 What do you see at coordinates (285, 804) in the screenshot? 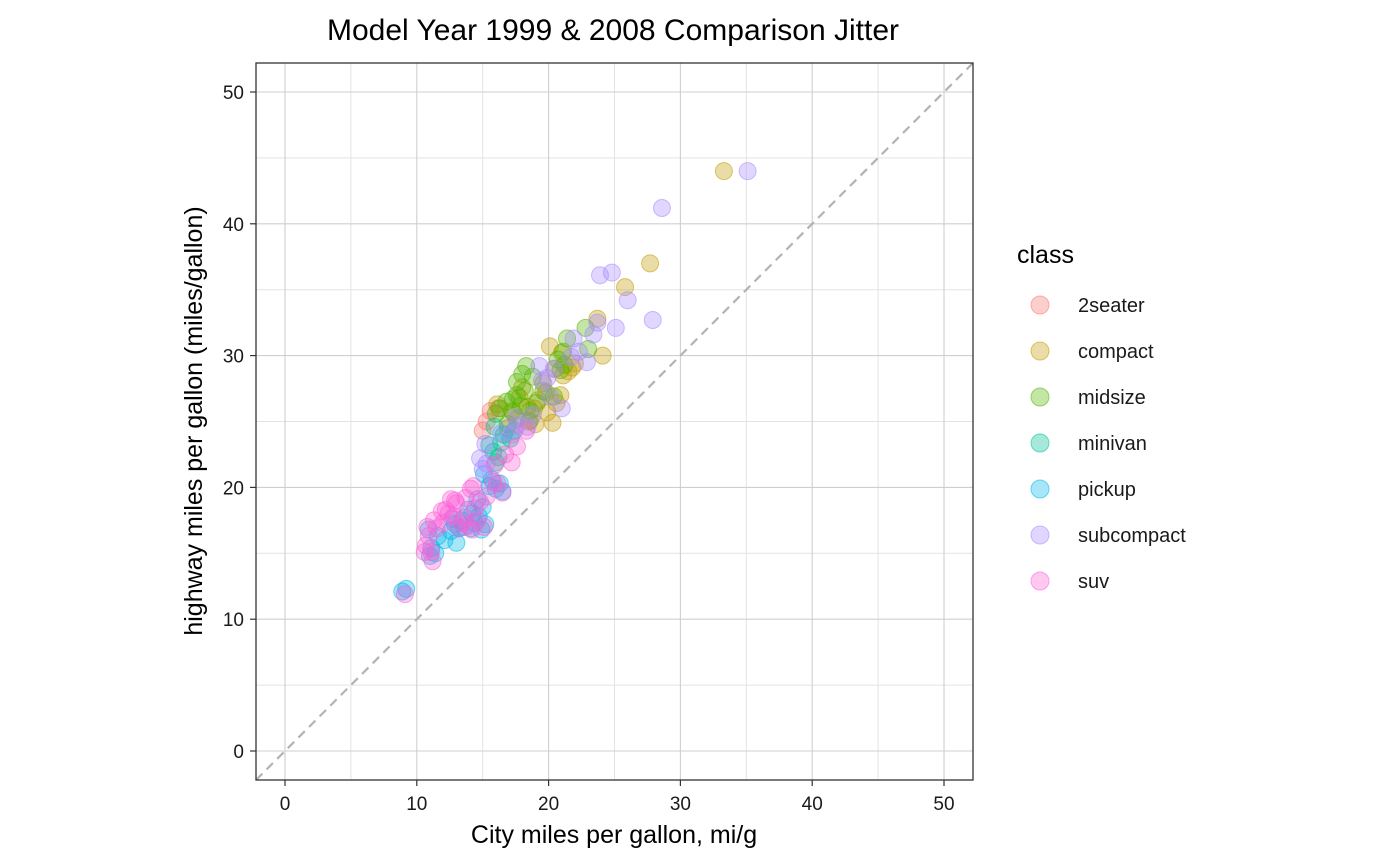
I see `x-tick-label: 0` at bounding box center [285, 804].